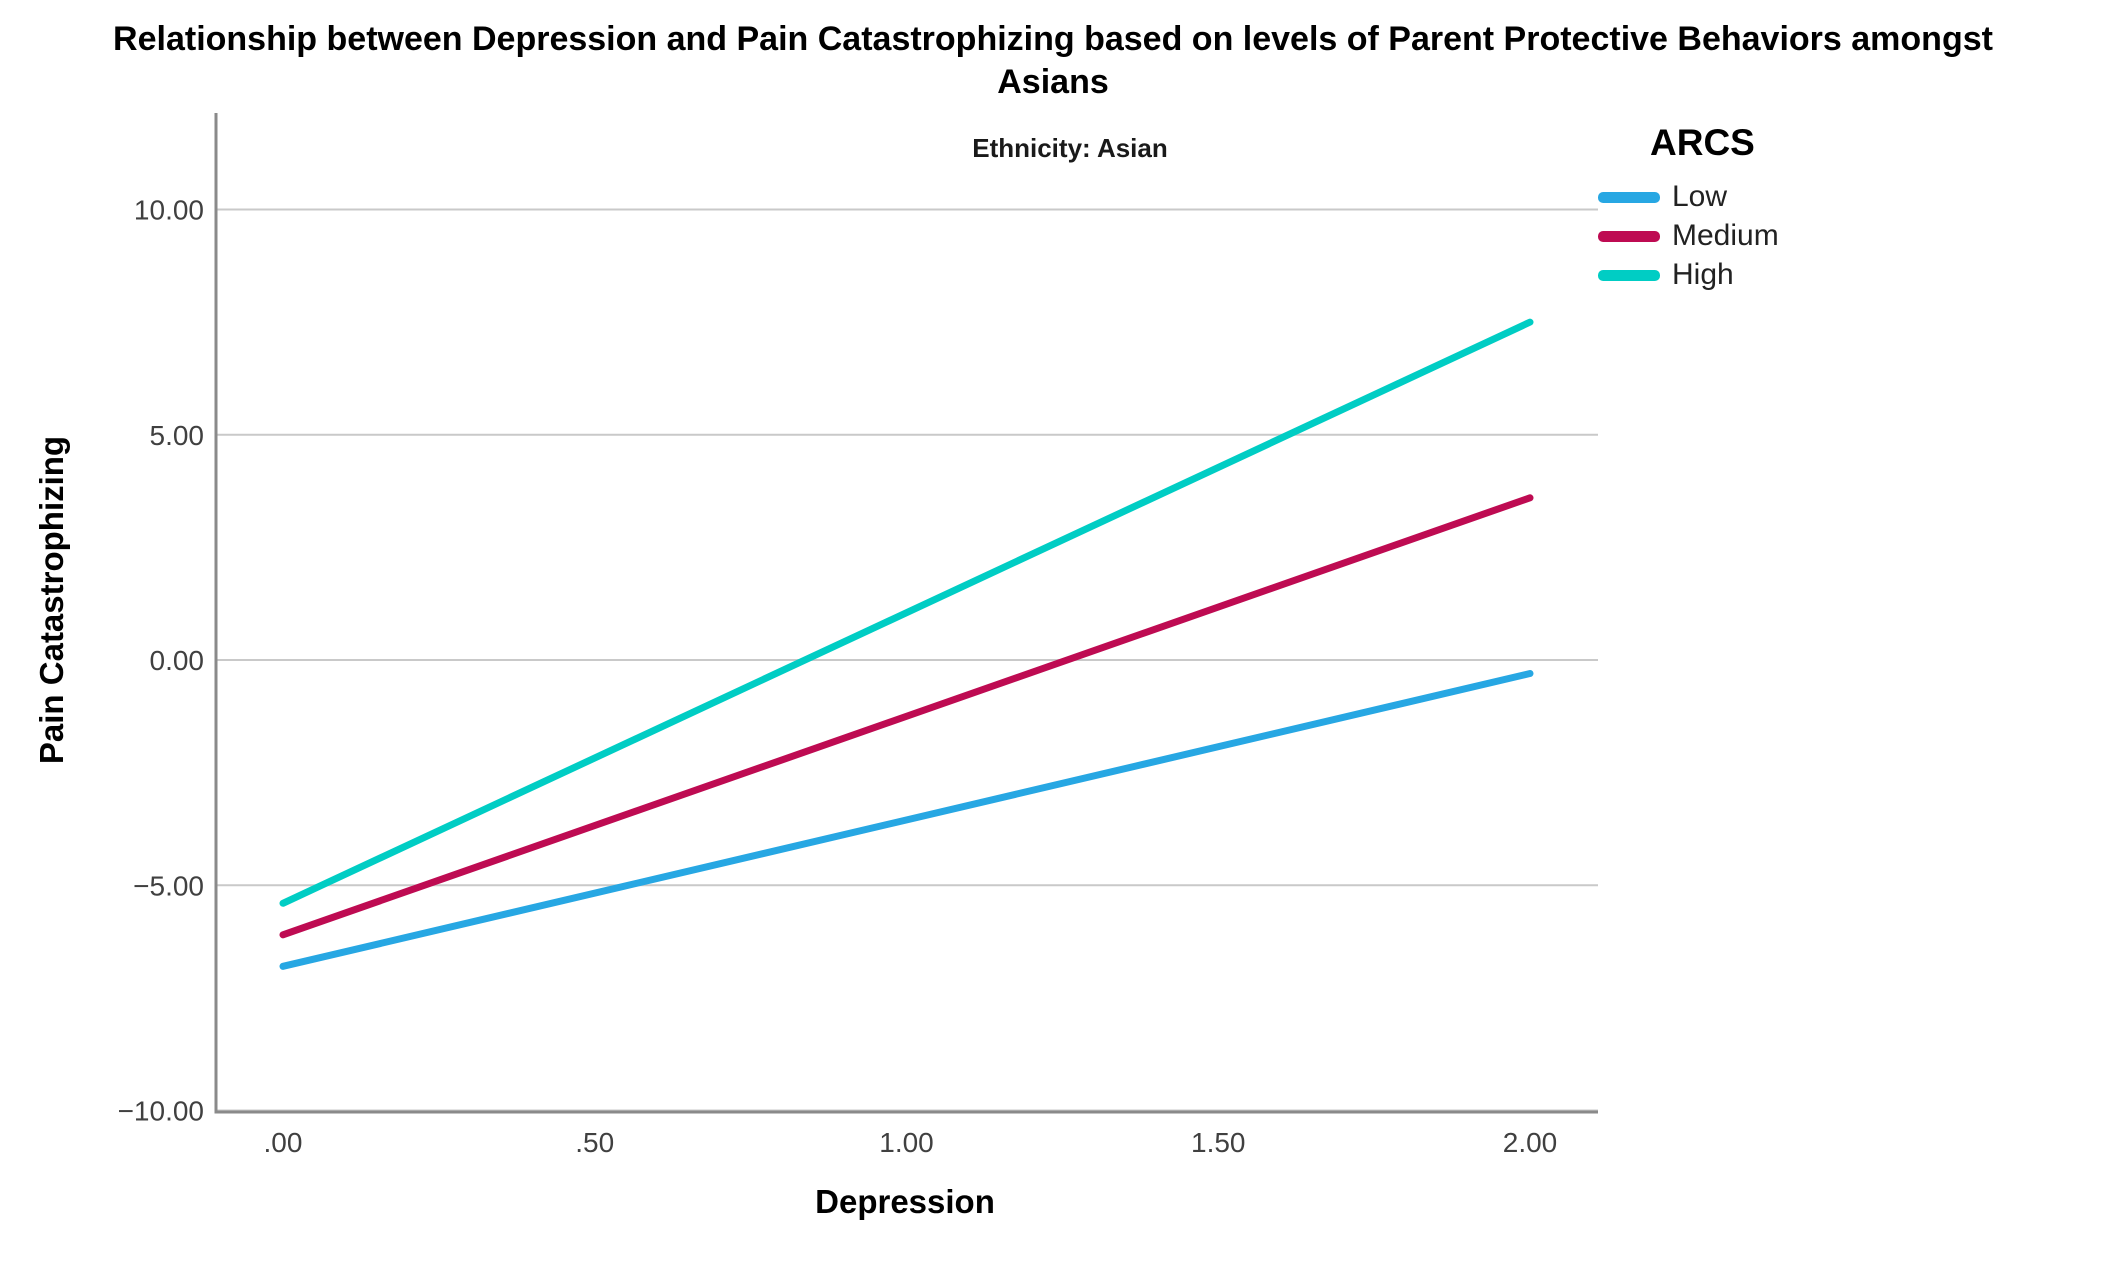 The width and height of the screenshot is (2106, 1265). Describe the element at coordinates (594, 1142) in the screenshot. I see `x-tick-label: .50` at that location.